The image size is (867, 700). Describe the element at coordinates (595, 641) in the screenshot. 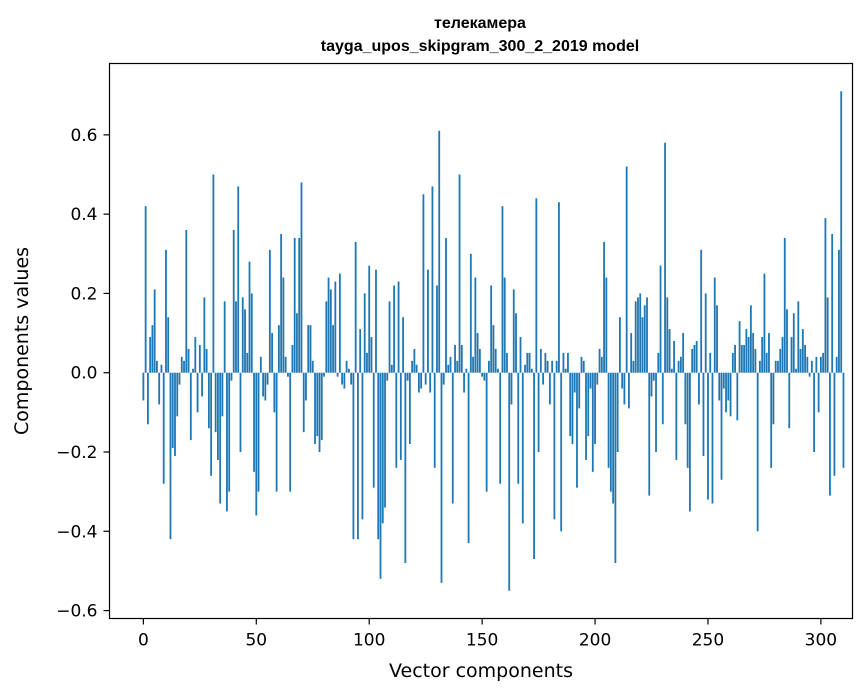

I see `x-tick-label: 200` at that location.